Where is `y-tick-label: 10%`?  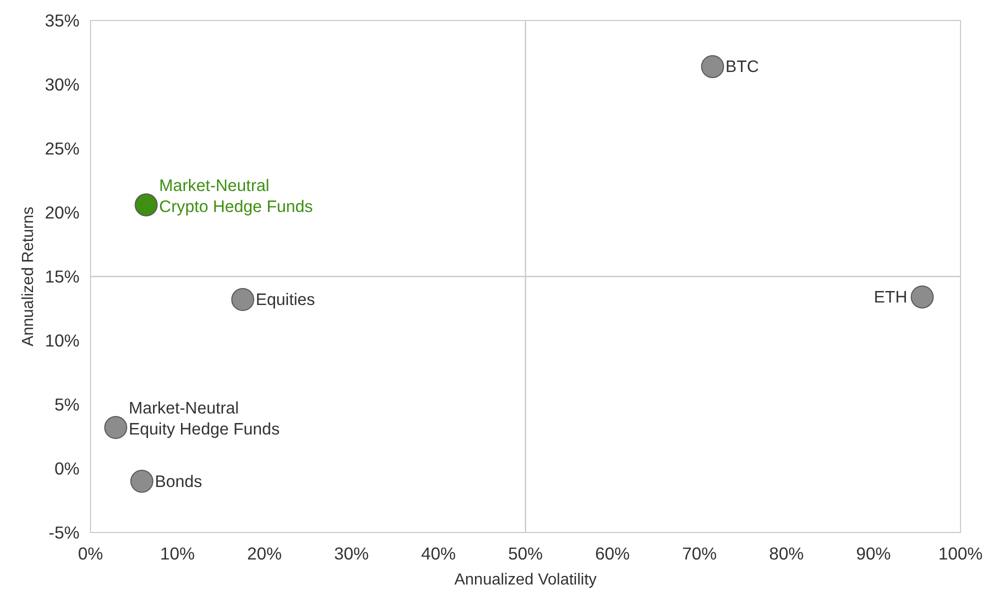
y-tick-label: 10% is located at coordinates (62, 340).